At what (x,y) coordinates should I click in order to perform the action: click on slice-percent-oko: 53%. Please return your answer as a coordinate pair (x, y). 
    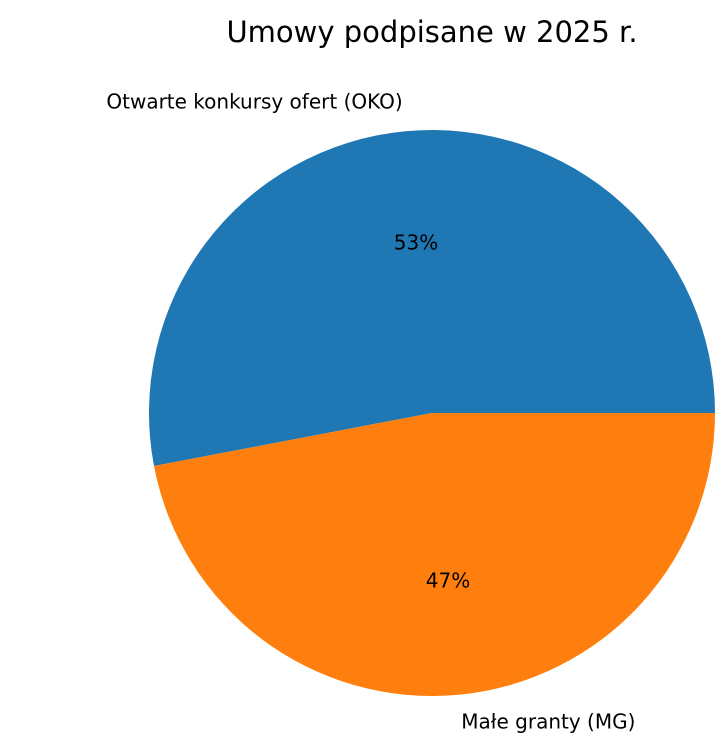
    Looking at the image, I should click on (416, 243).